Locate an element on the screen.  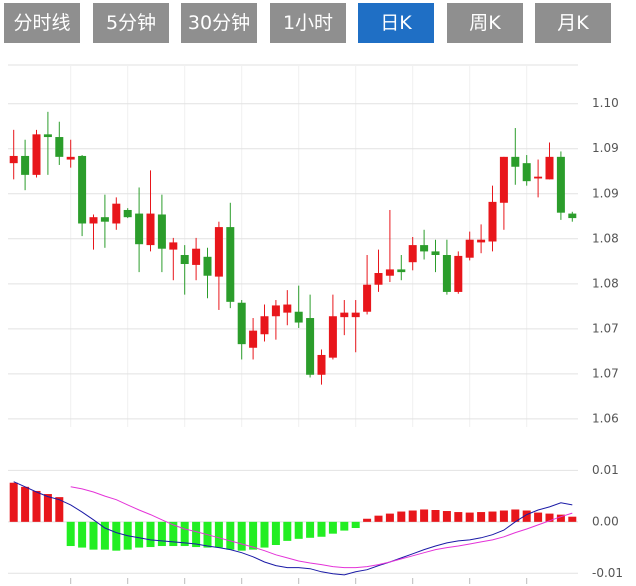
period-tabs: 分时线 5分钟 30分钟 1小时 日K 周K 月K is located at coordinates (318, 23).